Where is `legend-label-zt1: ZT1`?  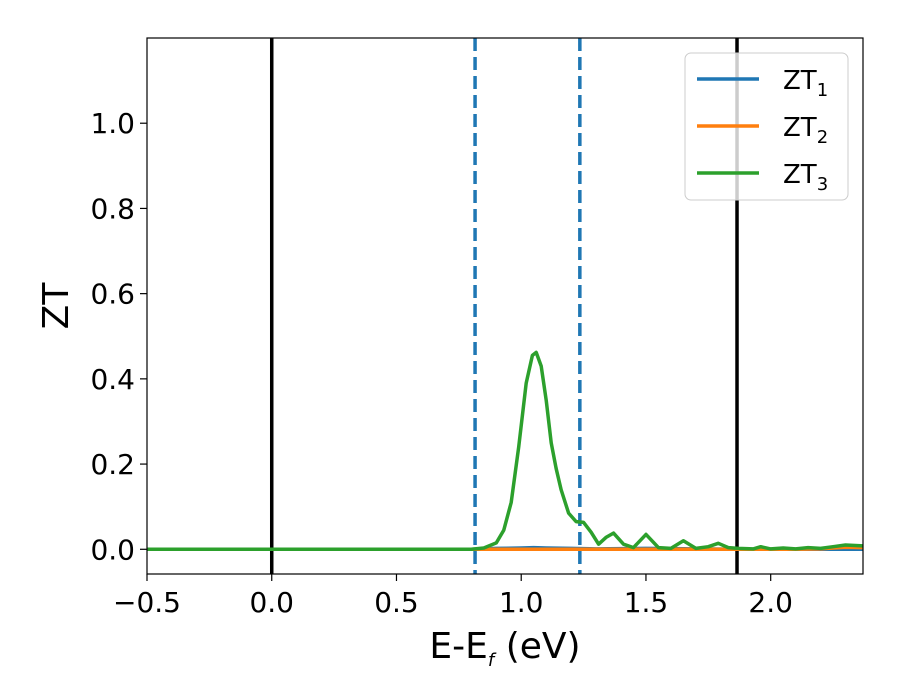 legend-label-zt1: ZT1 is located at coordinates (805, 83).